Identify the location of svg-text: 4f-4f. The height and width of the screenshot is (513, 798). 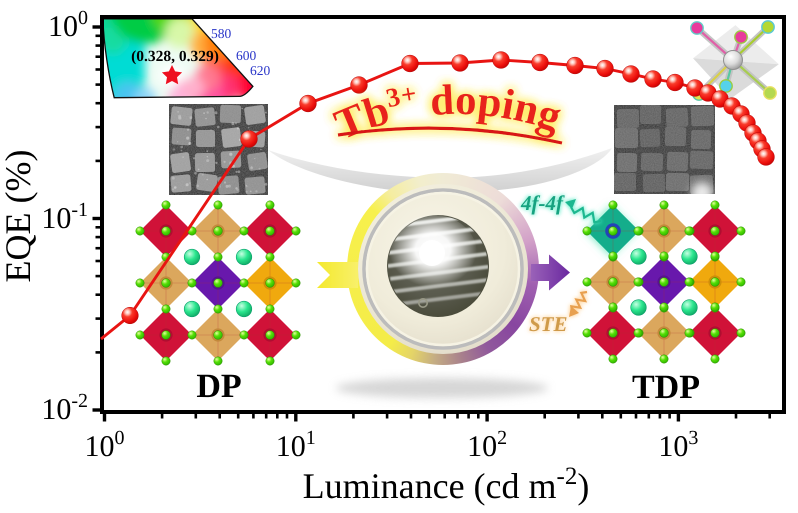
(542, 203).